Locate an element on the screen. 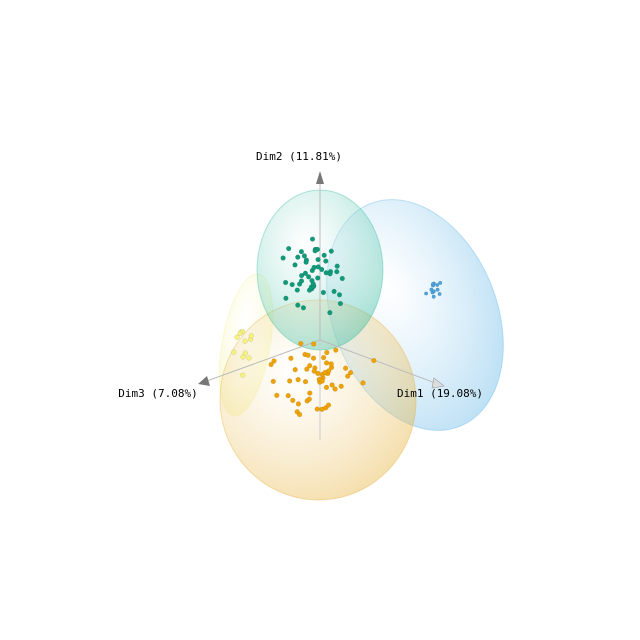 The height and width of the screenshot is (640, 640). z-axis-label: Dim3 (7.08%) is located at coordinates (157, 393).